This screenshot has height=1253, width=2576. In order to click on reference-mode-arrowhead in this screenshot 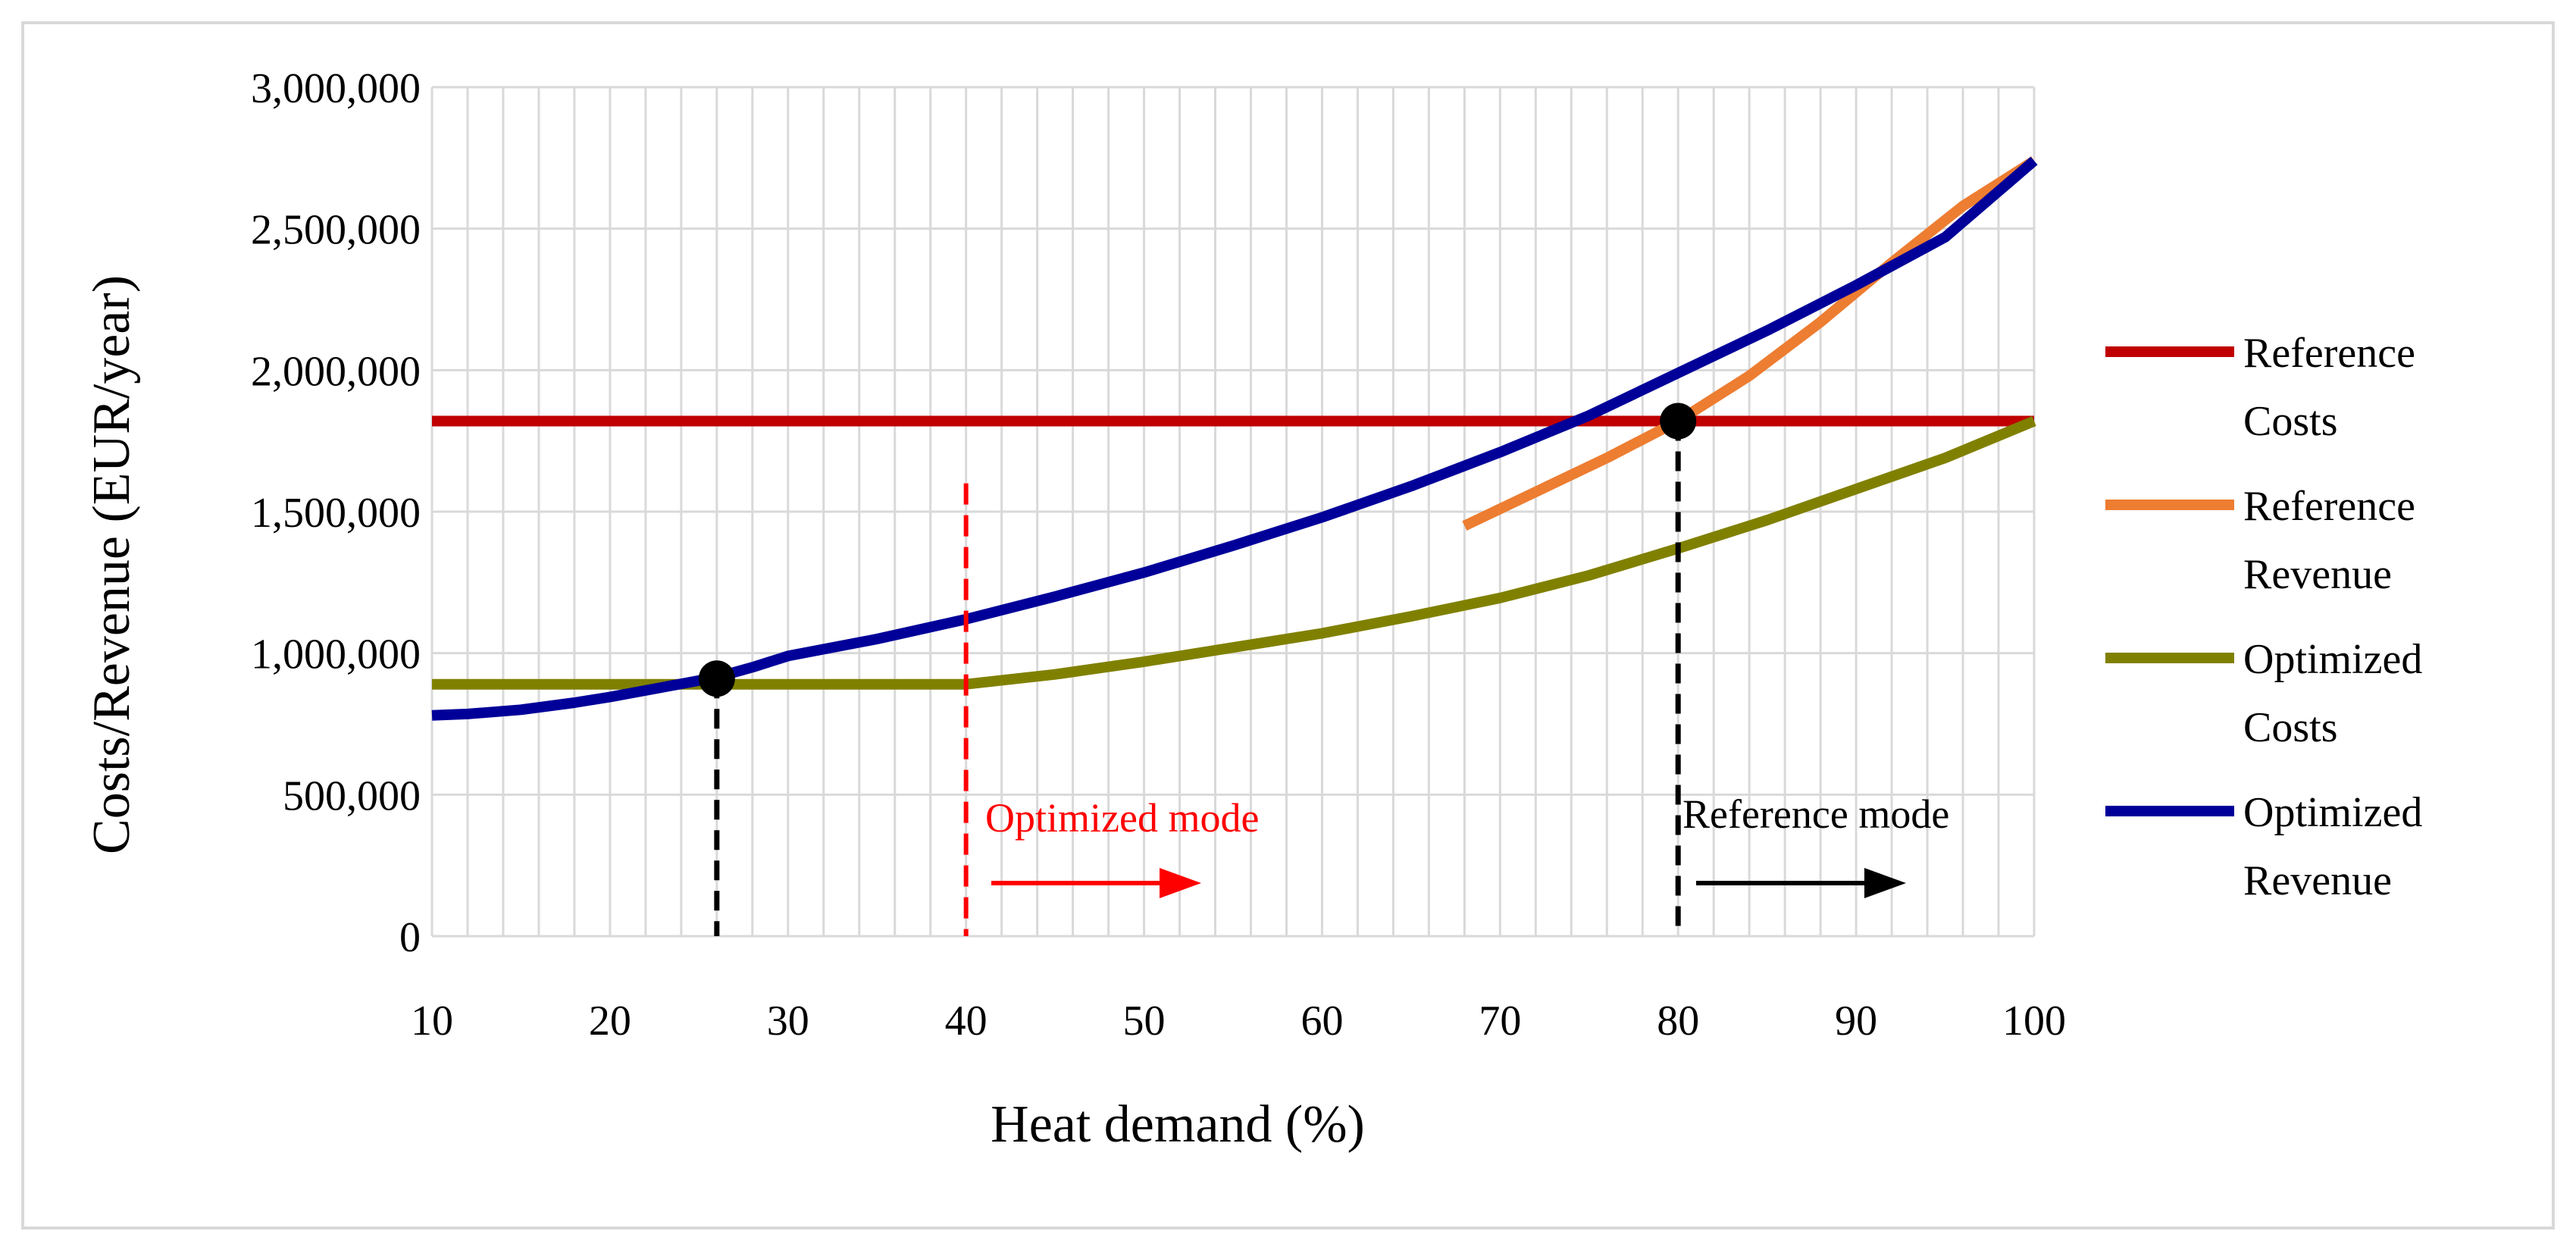, I will do `click(1885, 883)`.